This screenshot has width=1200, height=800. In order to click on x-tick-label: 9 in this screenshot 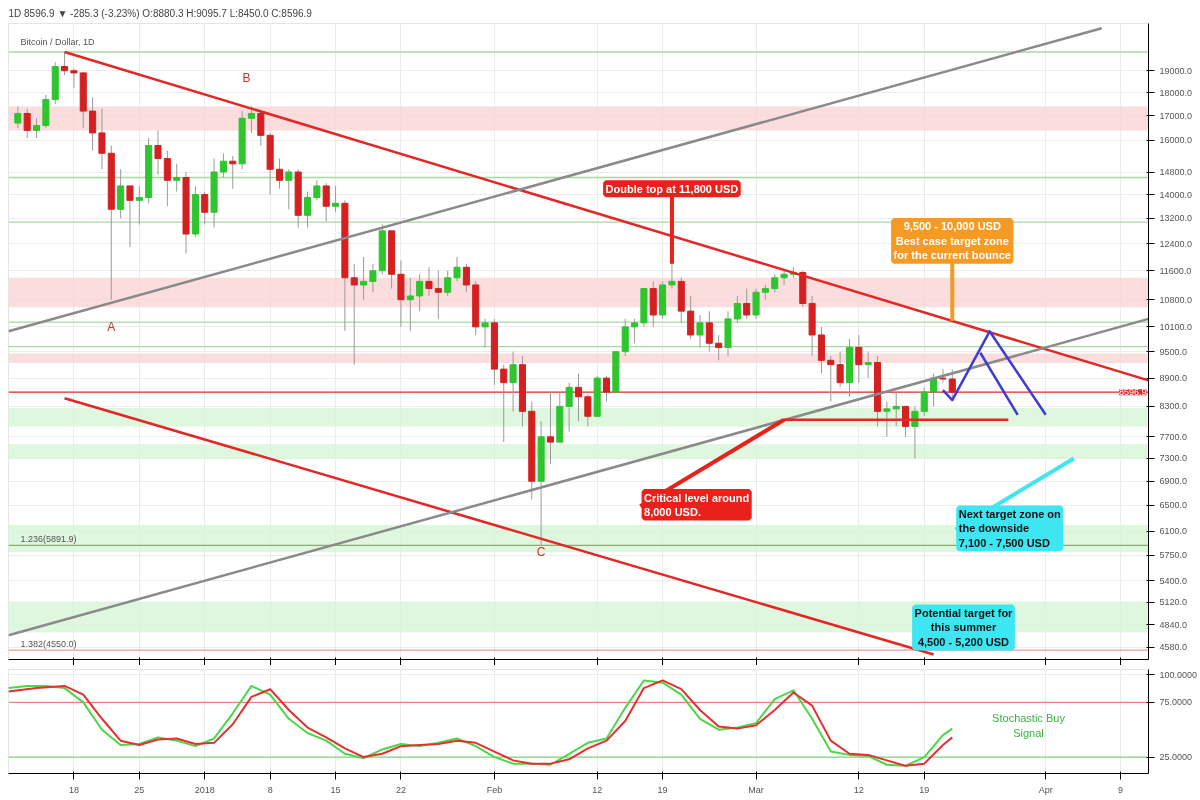, I will do `click(1120, 789)`.